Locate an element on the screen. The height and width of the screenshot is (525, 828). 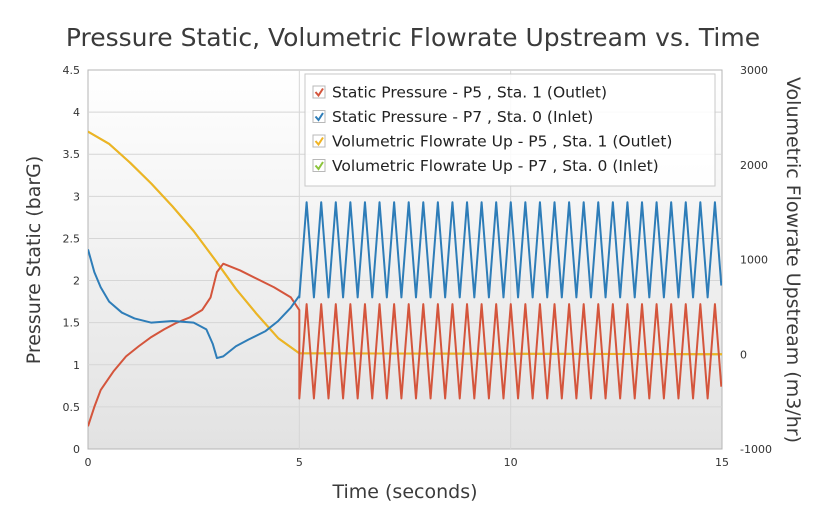
y-left-tick-label: 1 is located at coordinates (76, 365).